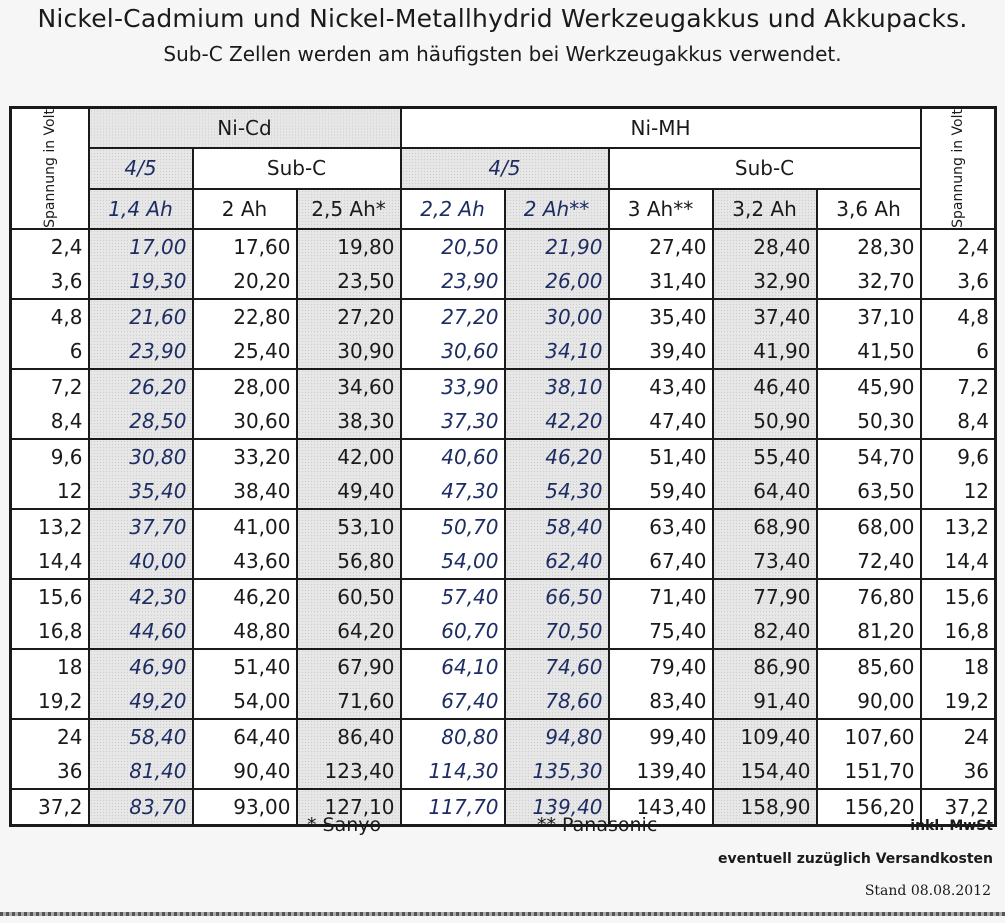 The width and height of the screenshot is (1005, 923). Describe the element at coordinates (868, 631) in the screenshot. I see `price-cell: 81,20` at that location.